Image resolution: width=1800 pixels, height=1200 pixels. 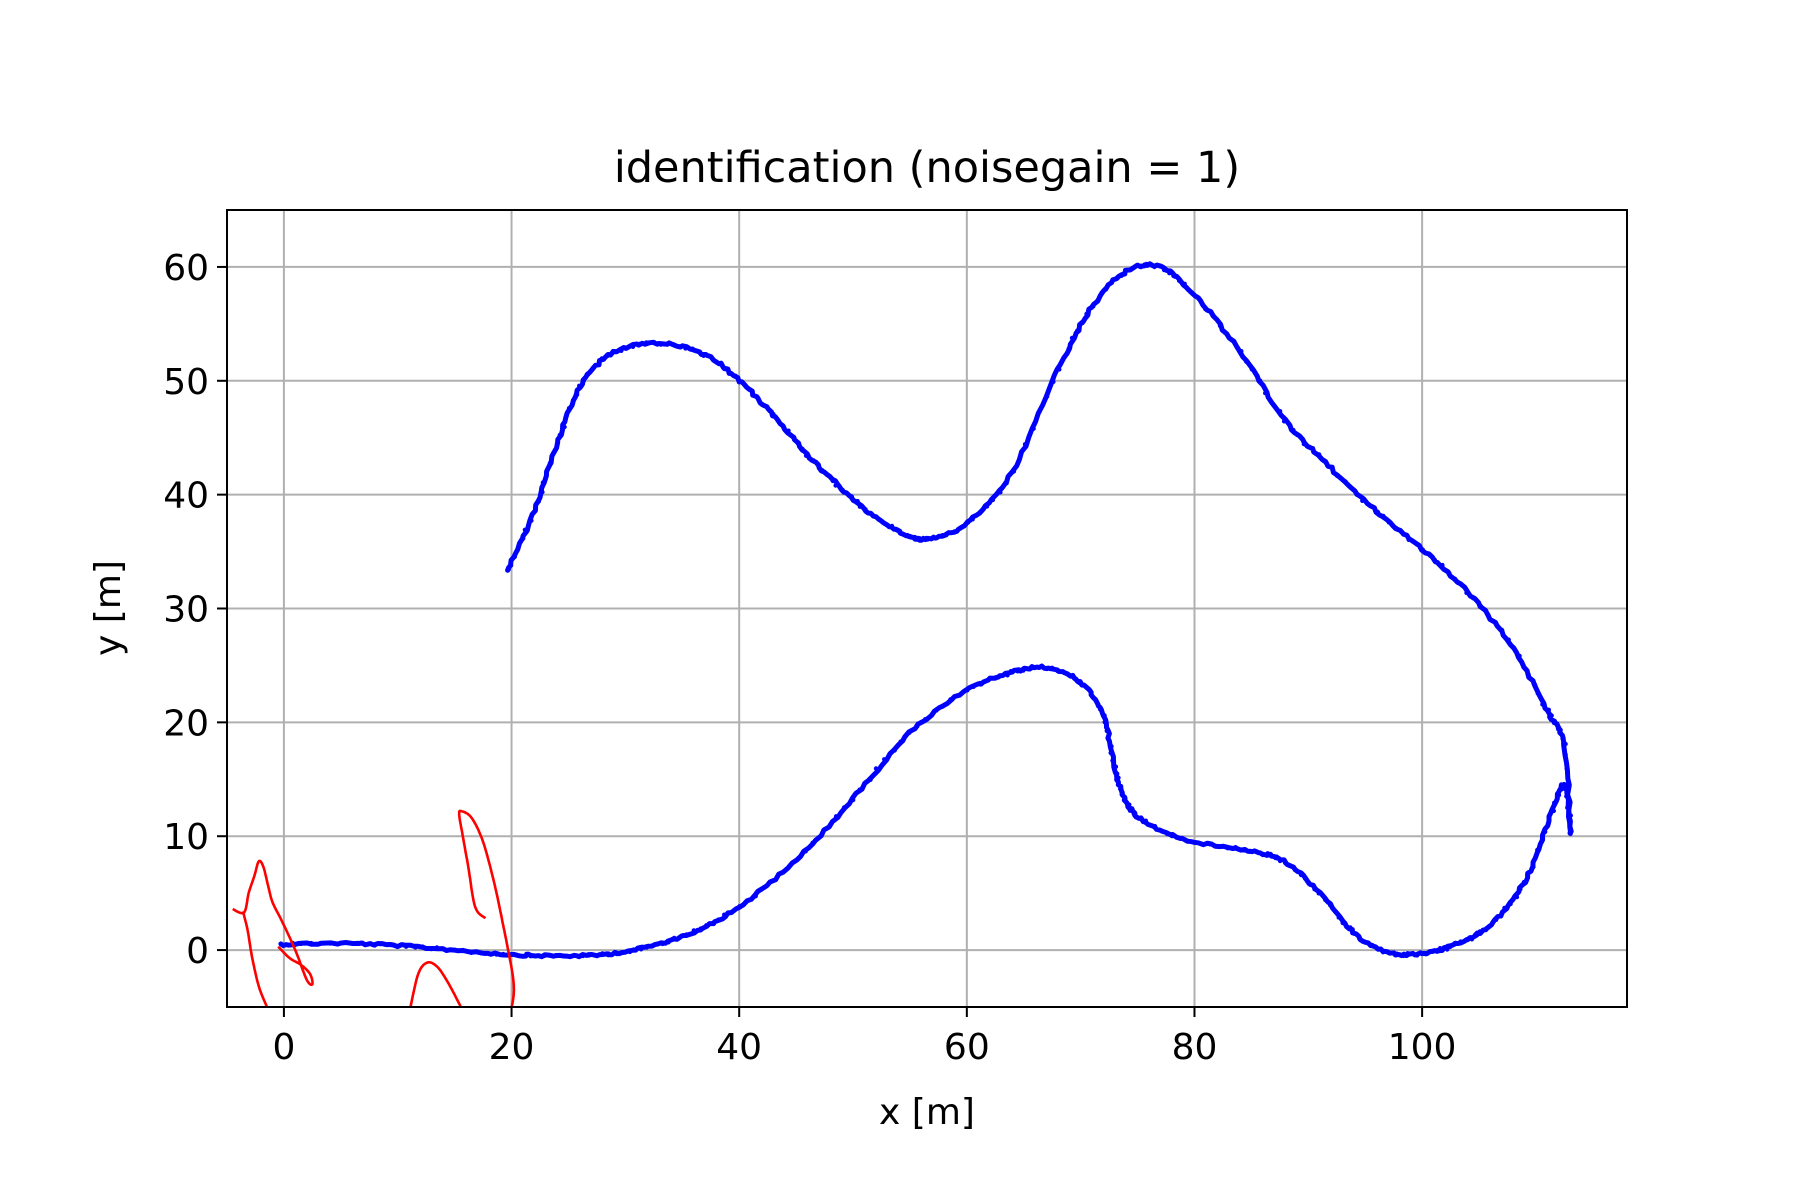 I want to click on estimate-series, so click(x=486, y=908).